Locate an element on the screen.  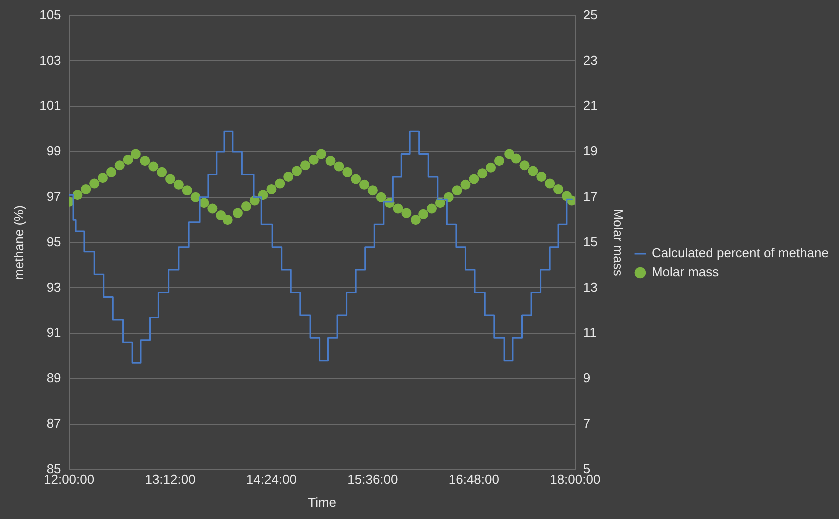
x-tick-label: 16:48:00 is located at coordinates (474, 480).